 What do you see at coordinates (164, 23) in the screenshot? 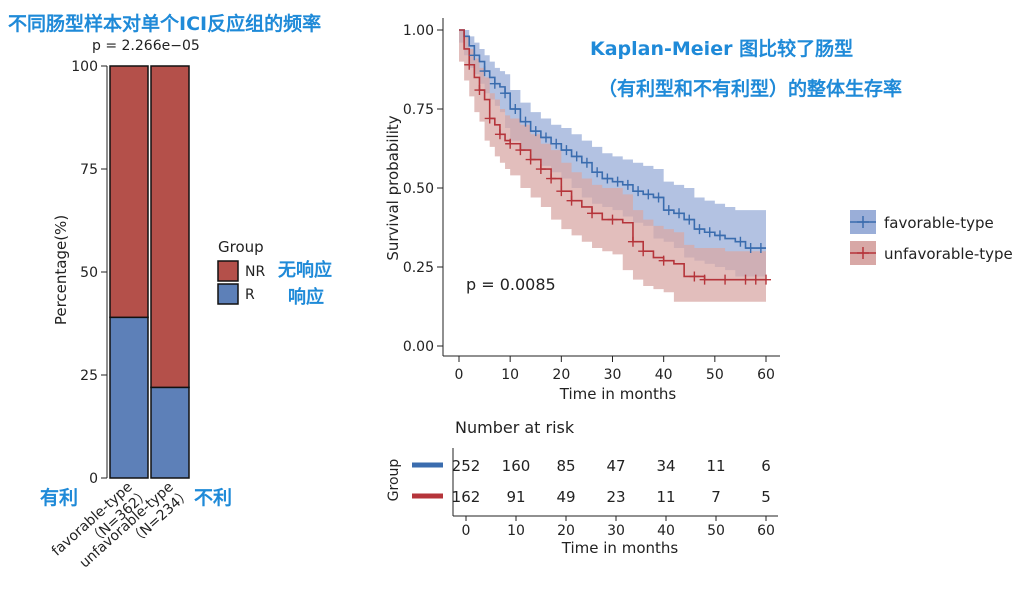
I see `bar-chart-title: 不同肠型样本对单个ICI反应组的频率` at bounding box center [164, 23].